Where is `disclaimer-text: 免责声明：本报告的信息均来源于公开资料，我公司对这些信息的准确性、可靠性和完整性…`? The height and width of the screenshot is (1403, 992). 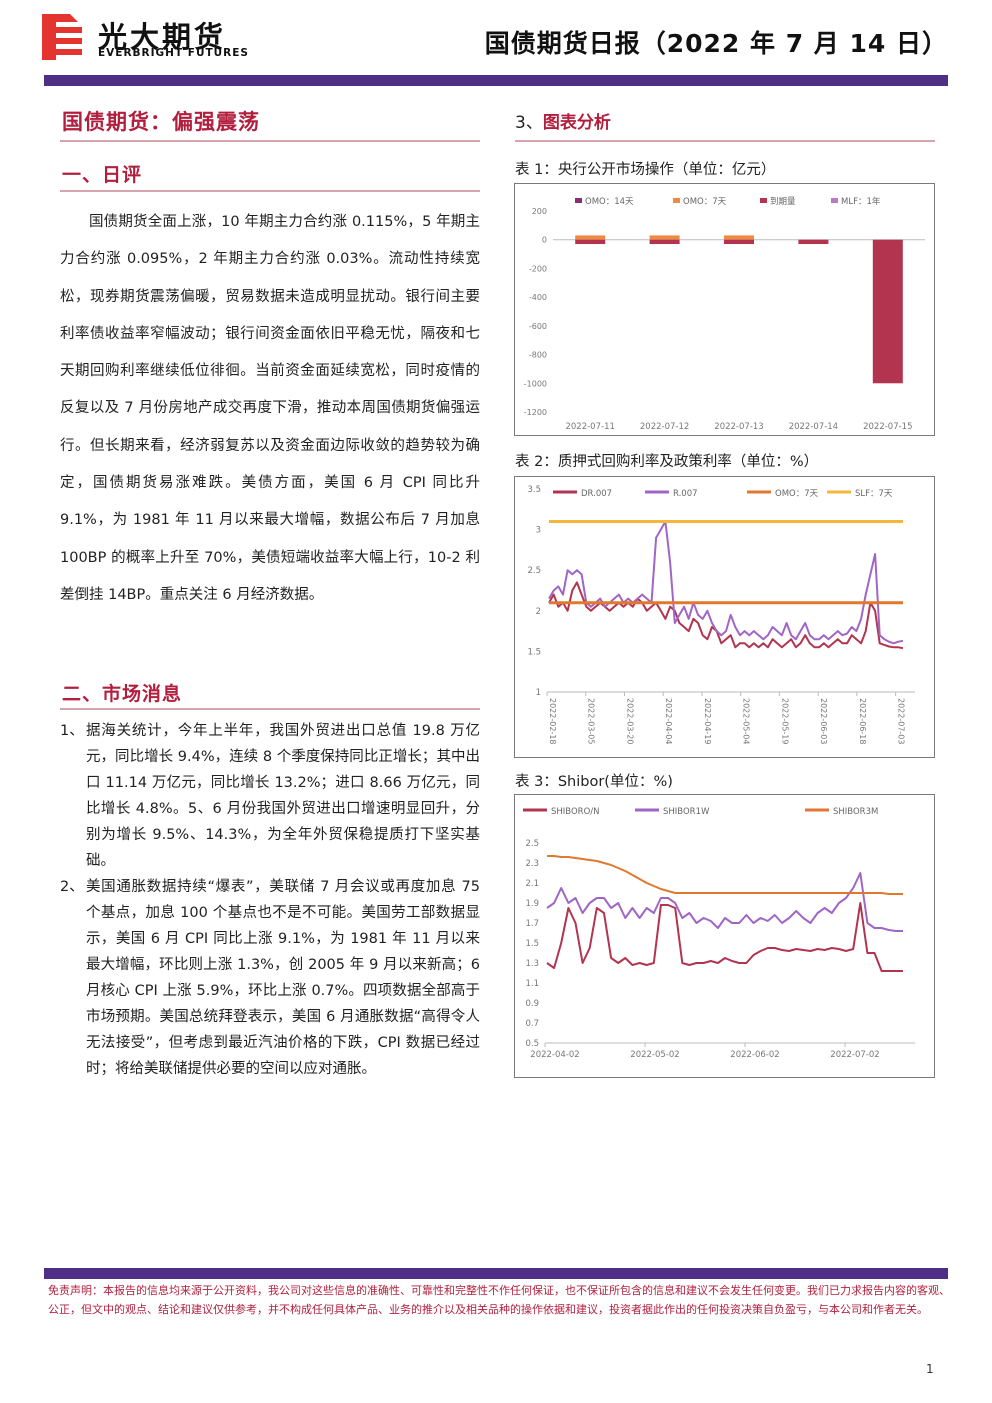 disclaimer-text: 免责声明：本报告的信息均来源于公开资料，我公司对这些信息的准确性、可靠性和完整性… is located at coordinates (499, 1300).